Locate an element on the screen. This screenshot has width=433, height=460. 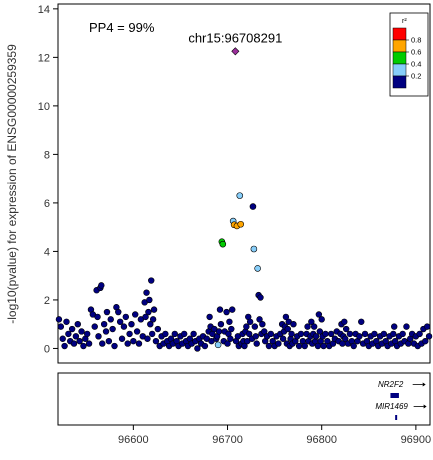
legend-label: 0.8 is located at coordinates (416, 40).